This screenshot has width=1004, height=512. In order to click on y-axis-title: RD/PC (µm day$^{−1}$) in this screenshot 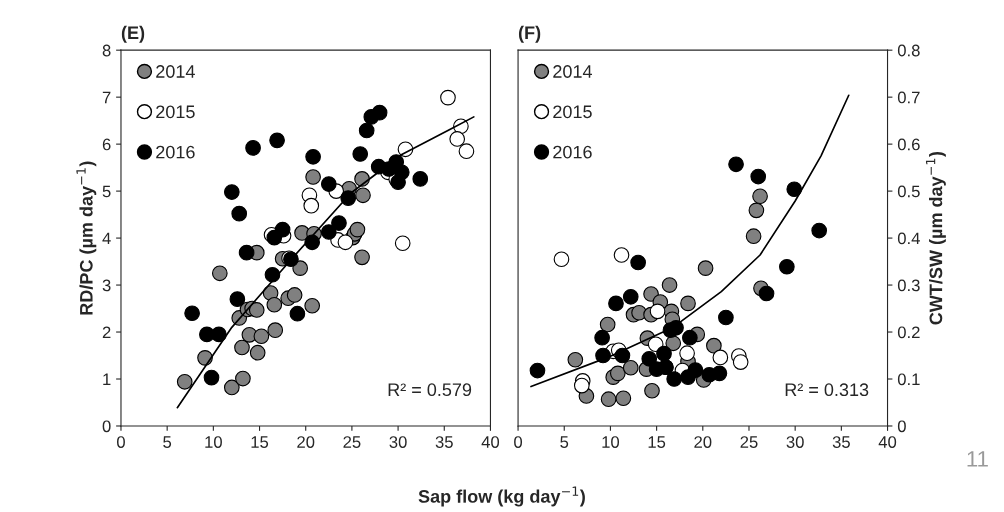, I will do `click(86, 238)`.